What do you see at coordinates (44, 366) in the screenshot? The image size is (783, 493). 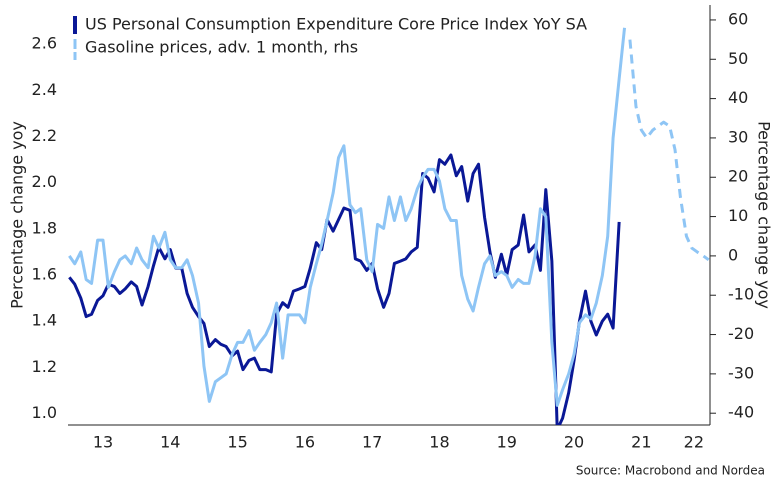 I see `y-tick-label: 1.2` at bounding box center [44, 366].